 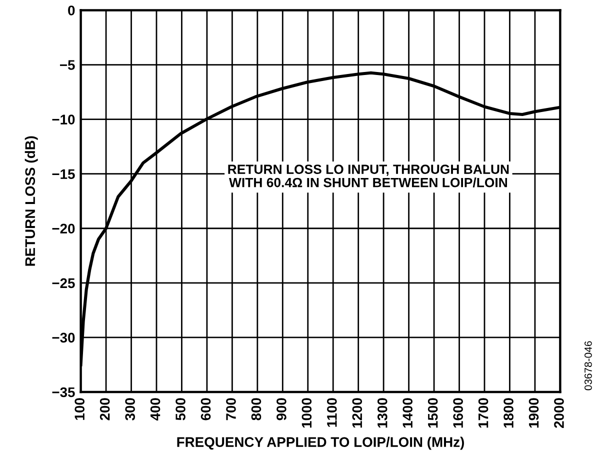 I want to click on x-tick-label: 600, so click(x=205, y=409).